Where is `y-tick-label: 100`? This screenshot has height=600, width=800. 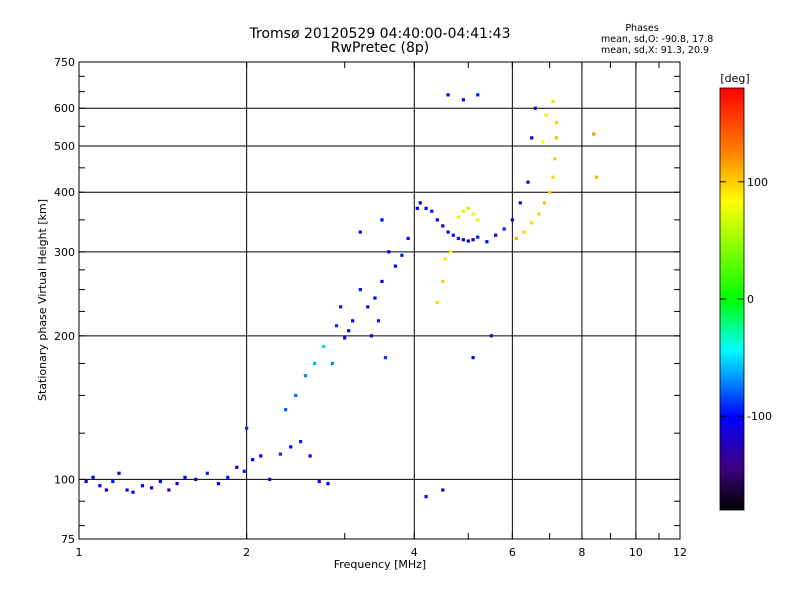 y-tick-label: 100 is located at coordinates (64, 479).